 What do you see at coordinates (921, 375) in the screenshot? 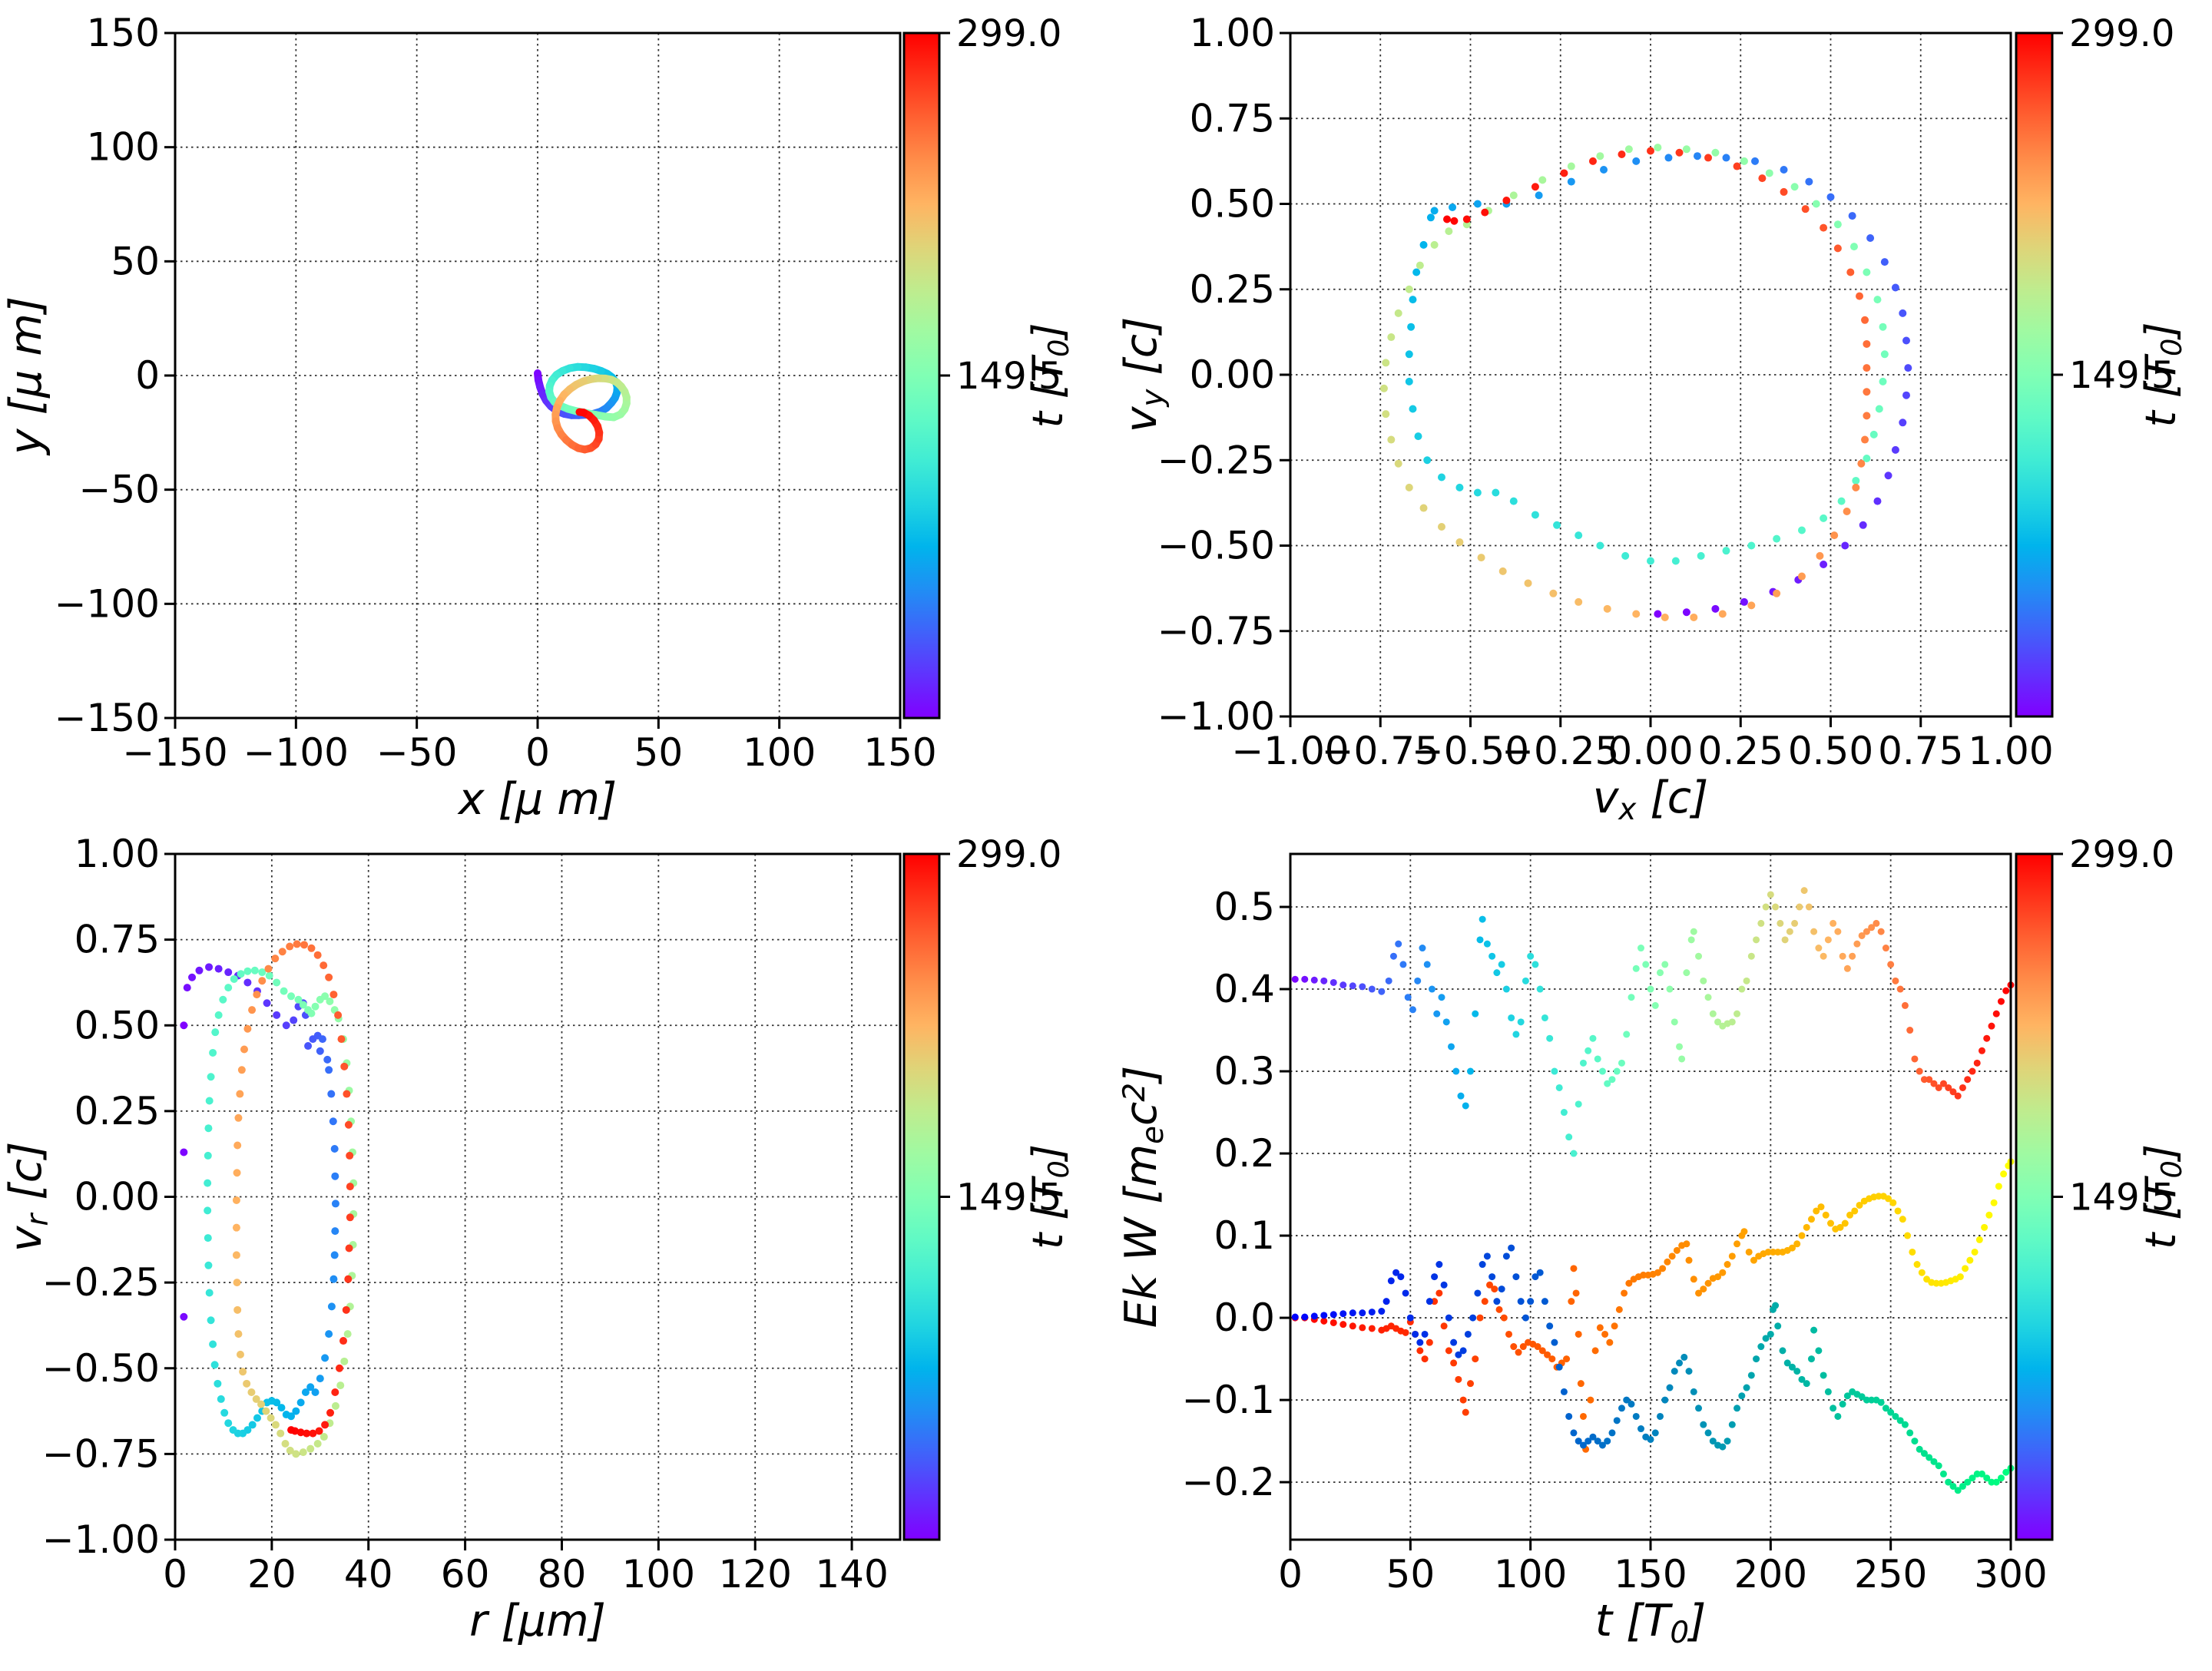
I see `colorbar-gradient` at bounding box center [921, 375].